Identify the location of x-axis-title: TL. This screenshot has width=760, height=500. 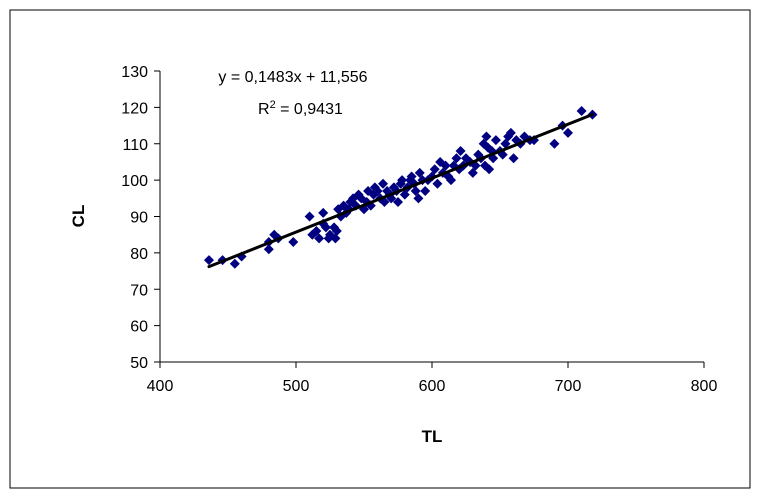
(432, 436).